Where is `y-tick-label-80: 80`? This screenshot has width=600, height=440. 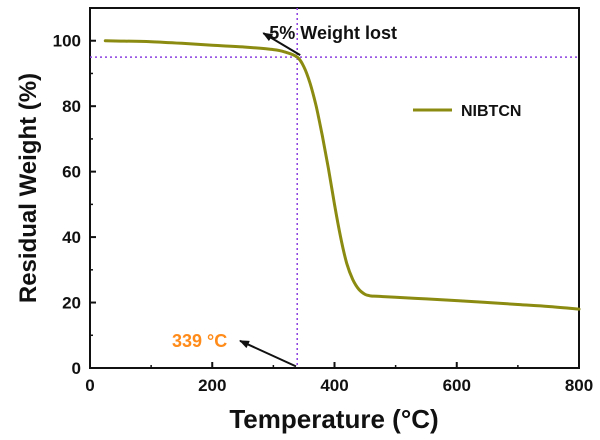 y-tick-label-80: 80 is located at coordinates (71, 106).